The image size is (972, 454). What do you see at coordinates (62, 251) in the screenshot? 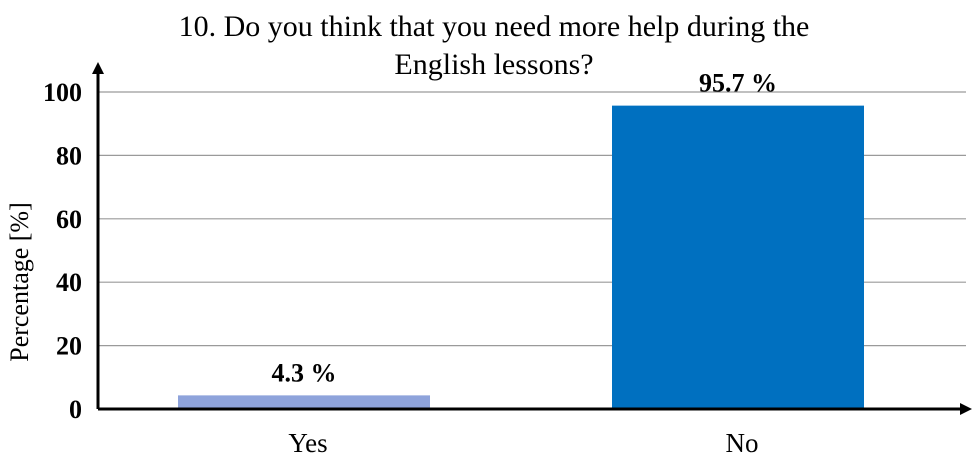
I see `y-tick-labels: 0 20 40 60 80 100` at bounding box center [62, 251].